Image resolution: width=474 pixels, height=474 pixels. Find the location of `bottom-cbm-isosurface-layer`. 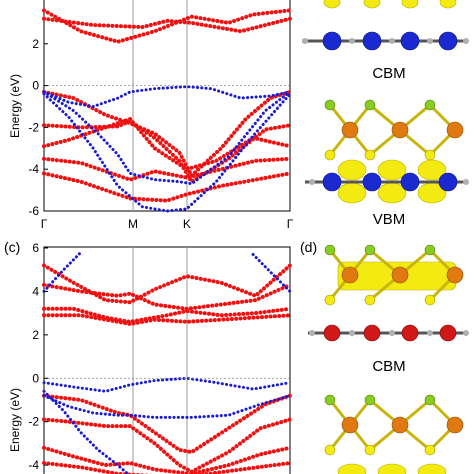

bottom-cbm-isosurface-layer is located at coordinates (394, 275).